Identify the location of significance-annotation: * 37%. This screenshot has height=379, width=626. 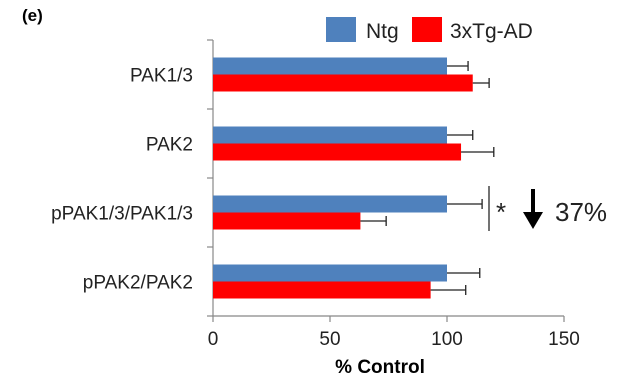
(547, 208).